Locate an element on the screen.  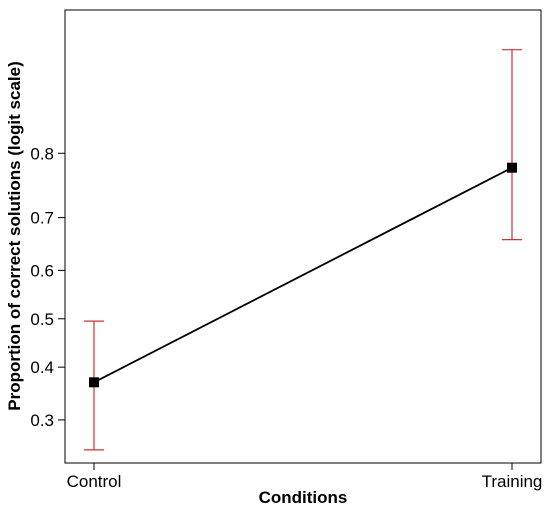
x-tick-label: Training is located at coordinates (512, 481).